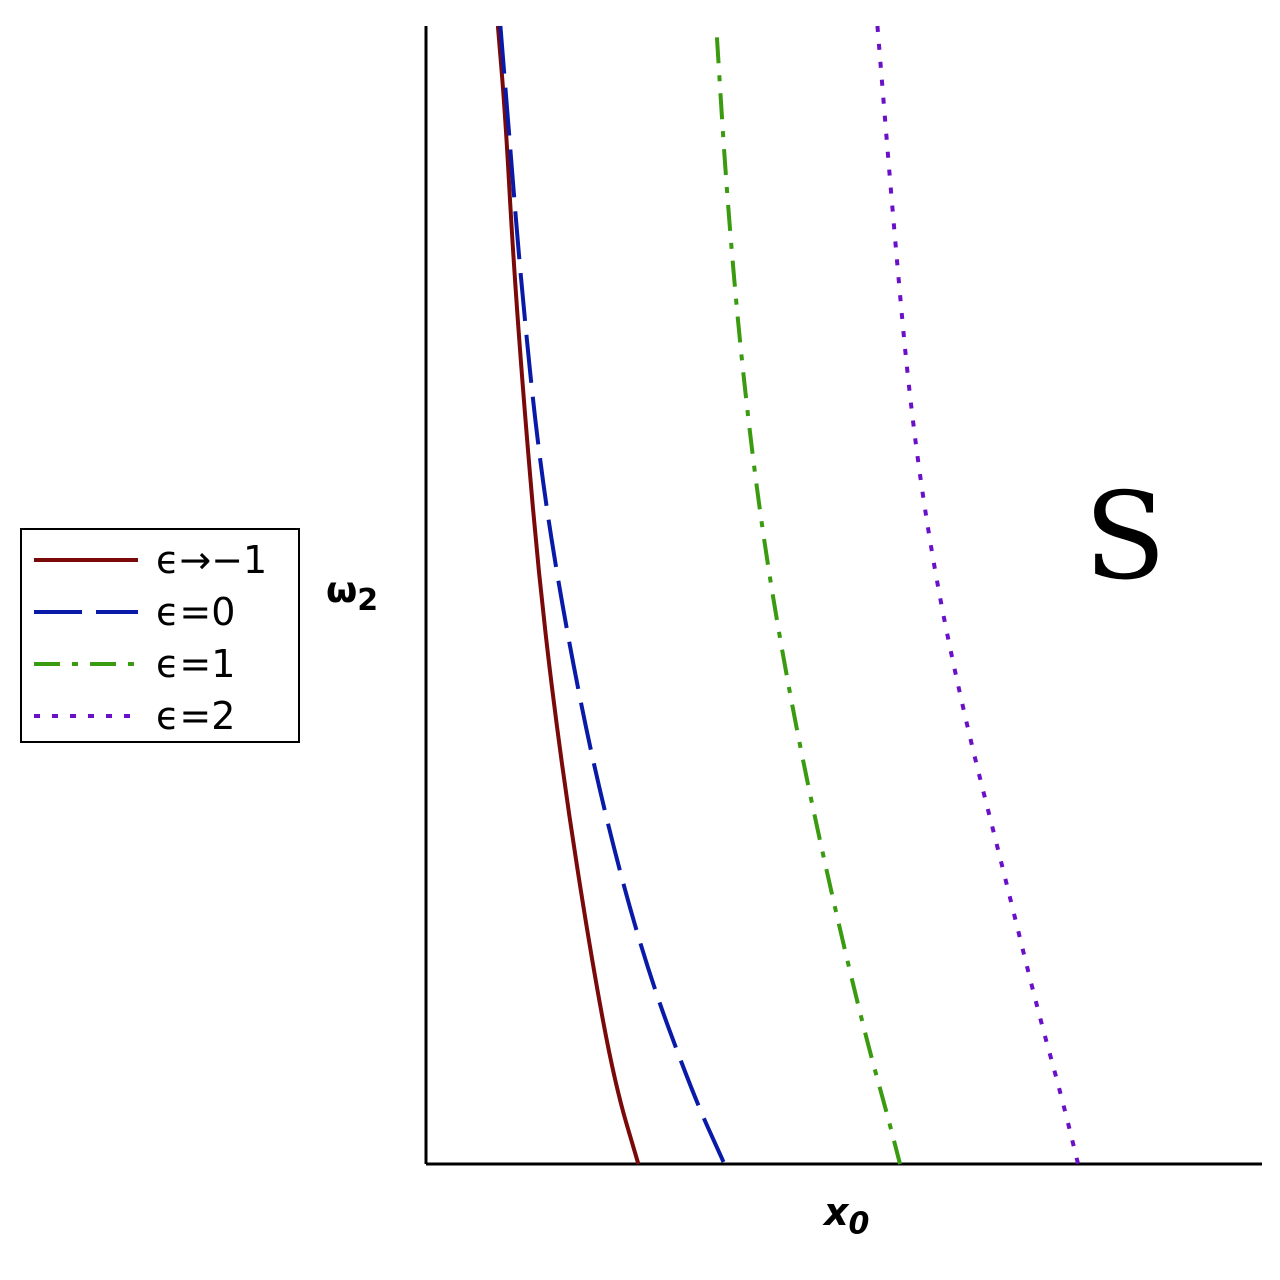 The width and height of the screenshot is (1280, 1280). I want to click on legend-item-3: ϵ=2, so click(133, 716).